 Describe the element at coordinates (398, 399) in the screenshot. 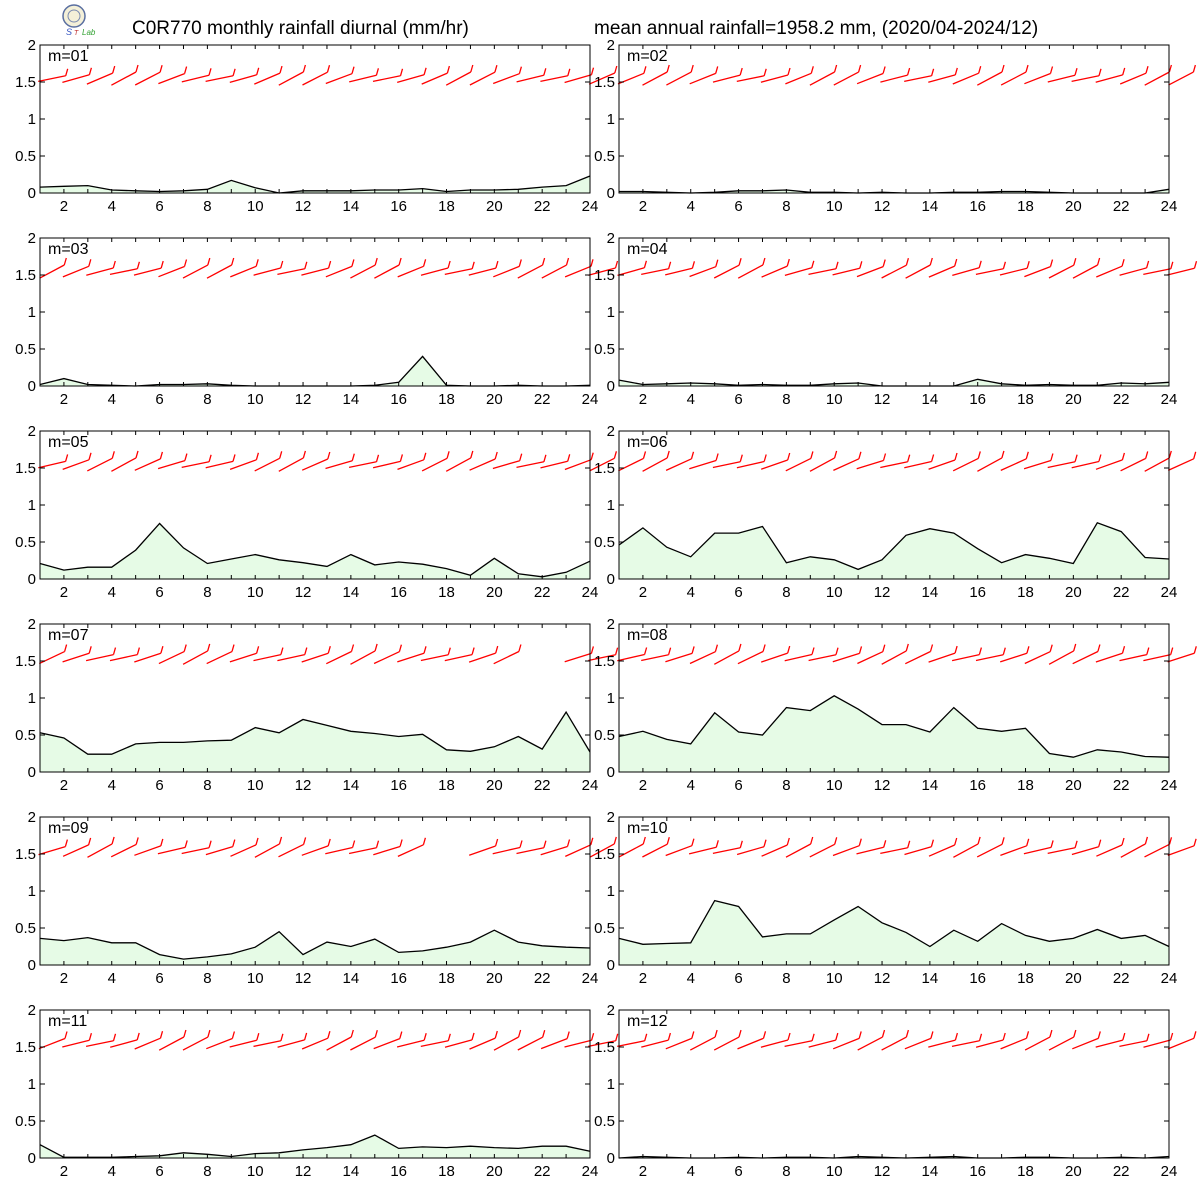

I see `x-tick-label: 16` at that location.